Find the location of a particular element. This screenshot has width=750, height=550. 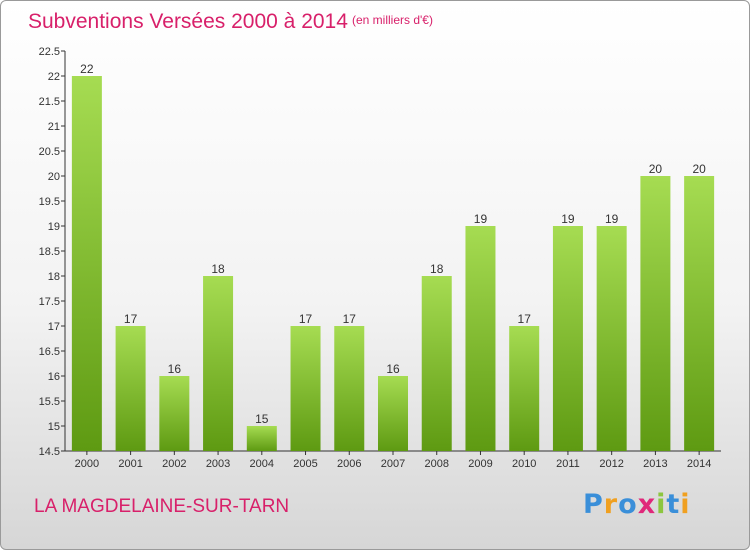

bar-2000 is located at coordinates (86, 263).